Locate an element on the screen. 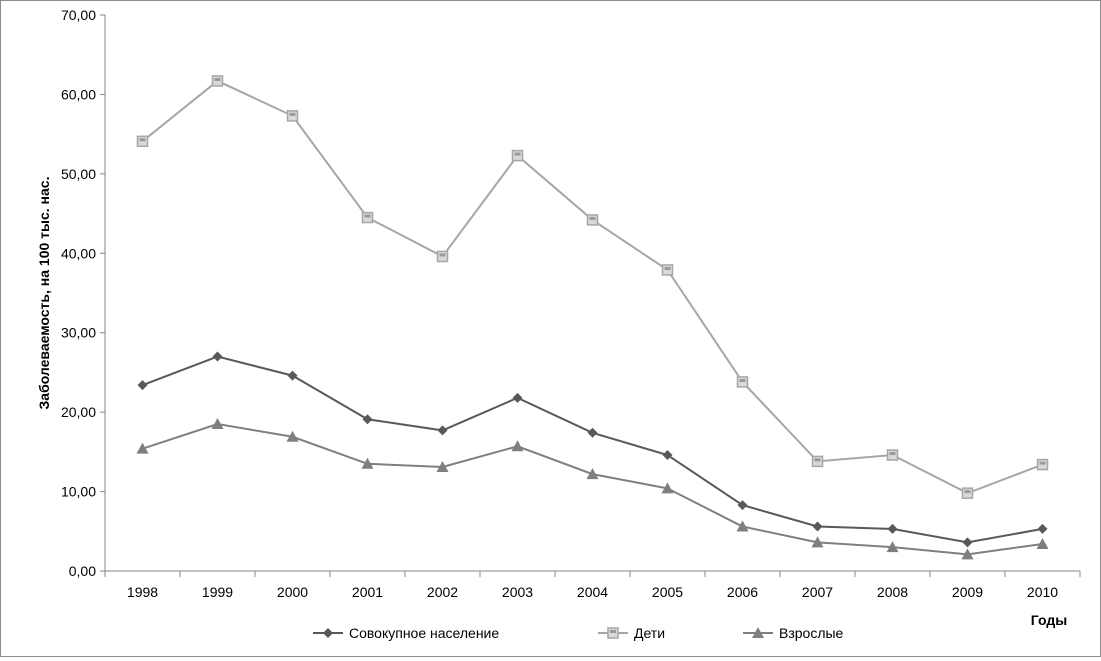 Image resolution: width=1101 pixels, height=661 pixels. legend-label: Совокупное население is located at coordinates (424, 633).